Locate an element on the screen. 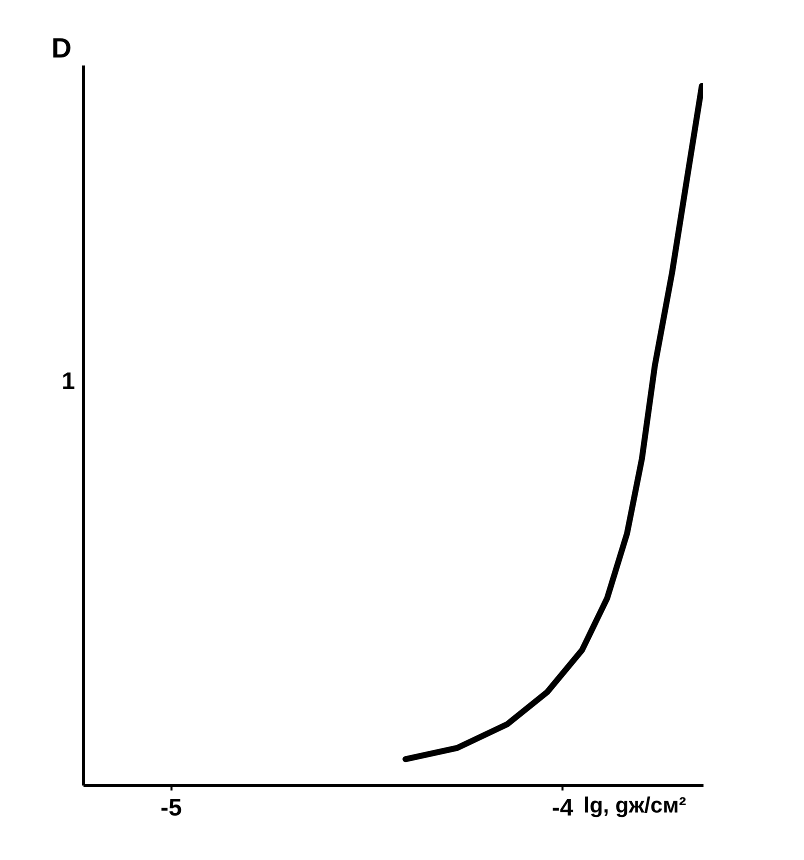 The height and width of the screenshot is (860, 804). y-axis-title: D is located at coordinates (61, 48).